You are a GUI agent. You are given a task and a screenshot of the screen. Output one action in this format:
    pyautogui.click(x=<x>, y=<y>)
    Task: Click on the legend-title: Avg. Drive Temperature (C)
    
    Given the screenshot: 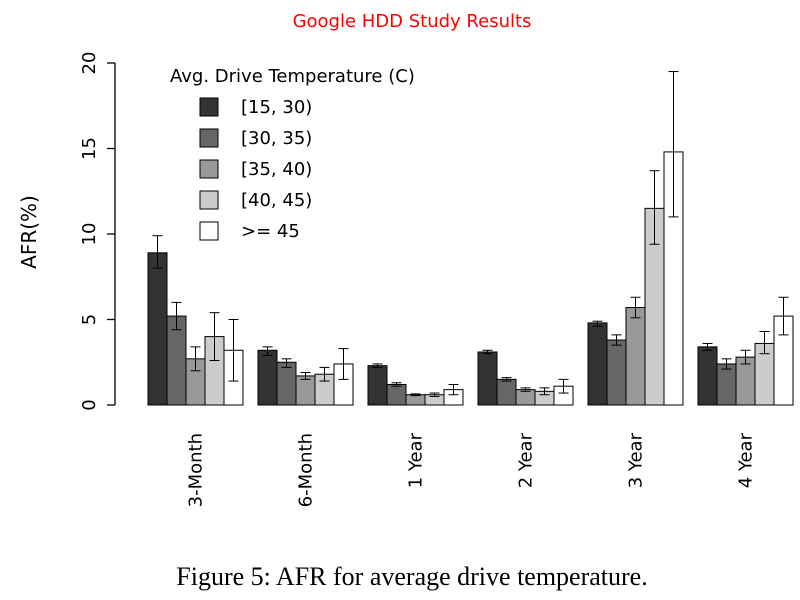 What is the action you would take?
    pyautogui.click(x=292, y=76)
    